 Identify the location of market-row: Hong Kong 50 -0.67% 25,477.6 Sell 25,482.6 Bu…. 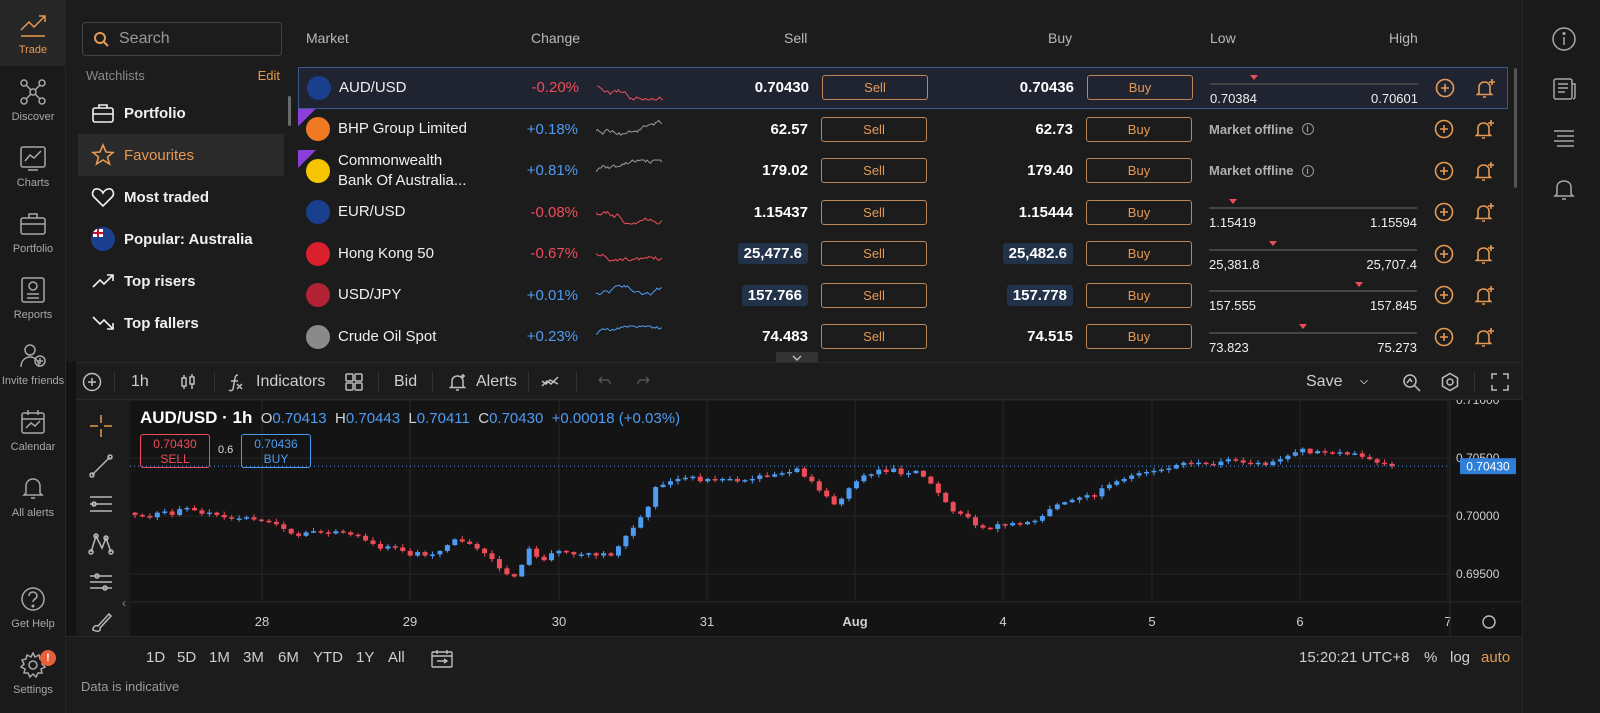
(903, 254).